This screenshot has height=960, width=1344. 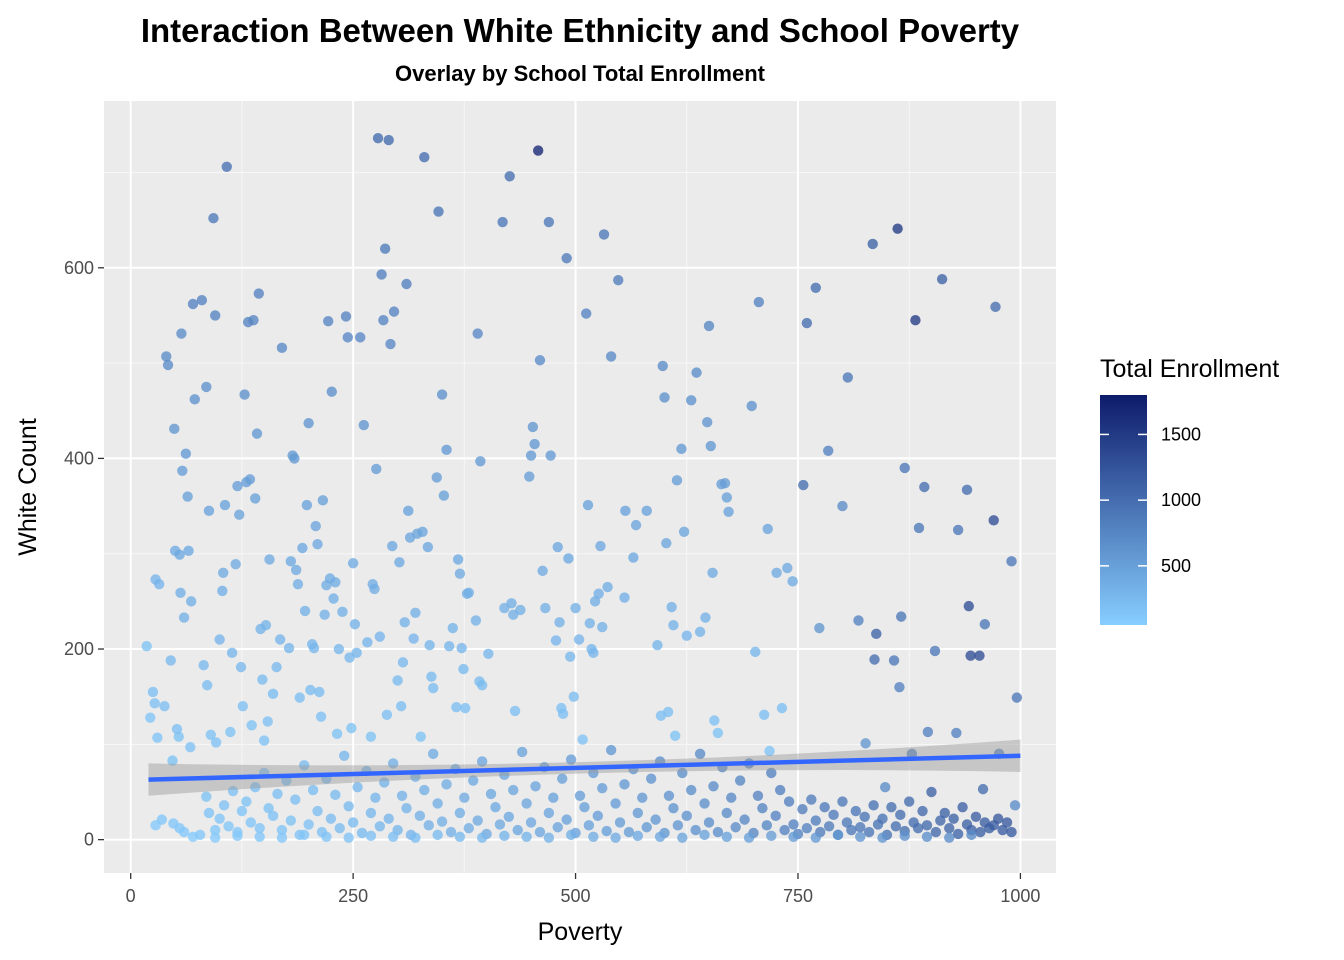 What do you see at coordinates (89, 840) in the screenshot?
I see `y-tick-label: 0` at bounding box center [89, 840].